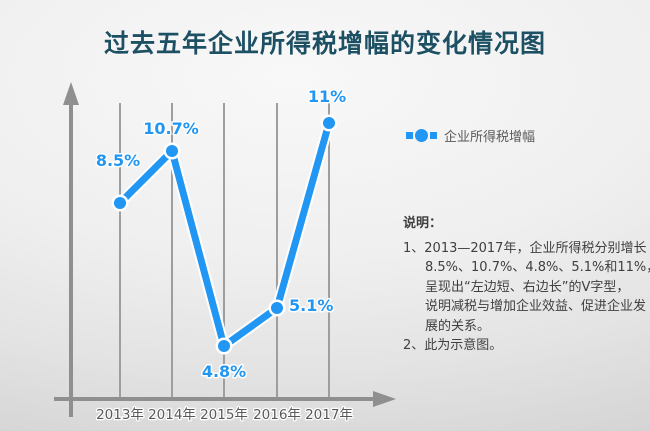 This screenshot has width=650, height=431. Describe the element at coordinates (171, 128) in the screenshot. I see `data-point-label: 10.7%` at that location.